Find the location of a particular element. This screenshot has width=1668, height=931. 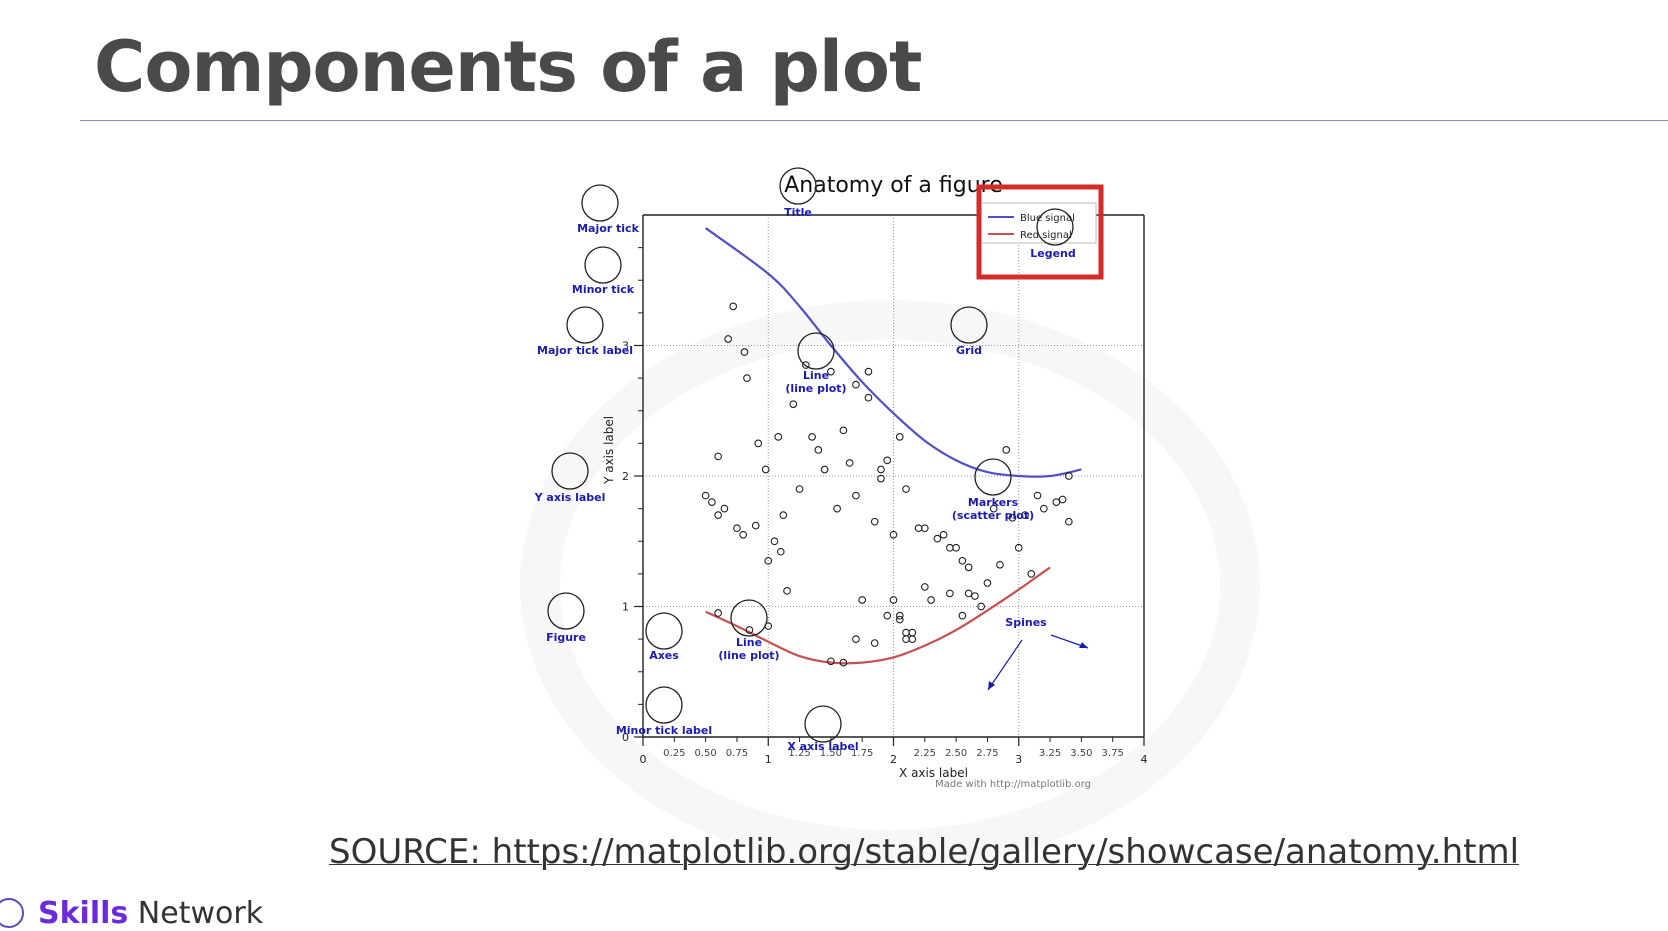

x-minor-tick-label: 2.25 is located at coordinates (925, 753).